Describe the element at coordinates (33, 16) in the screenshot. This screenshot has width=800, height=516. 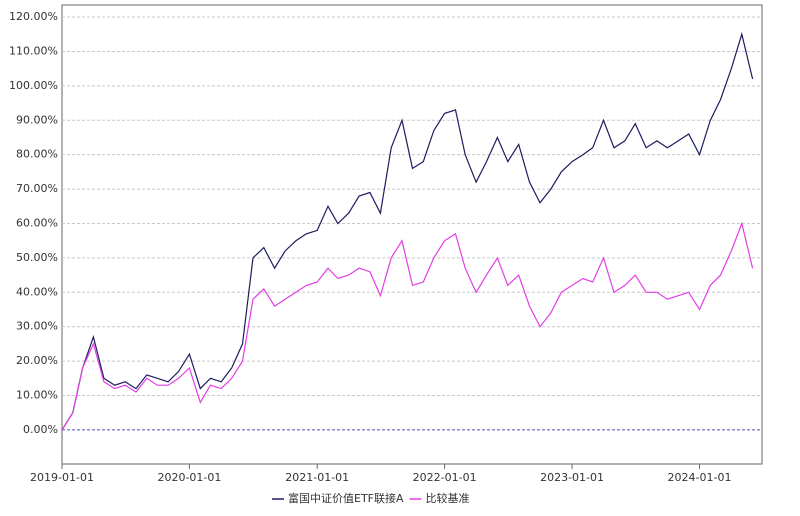
I see `y-tick-label: 120.00%` at that location.